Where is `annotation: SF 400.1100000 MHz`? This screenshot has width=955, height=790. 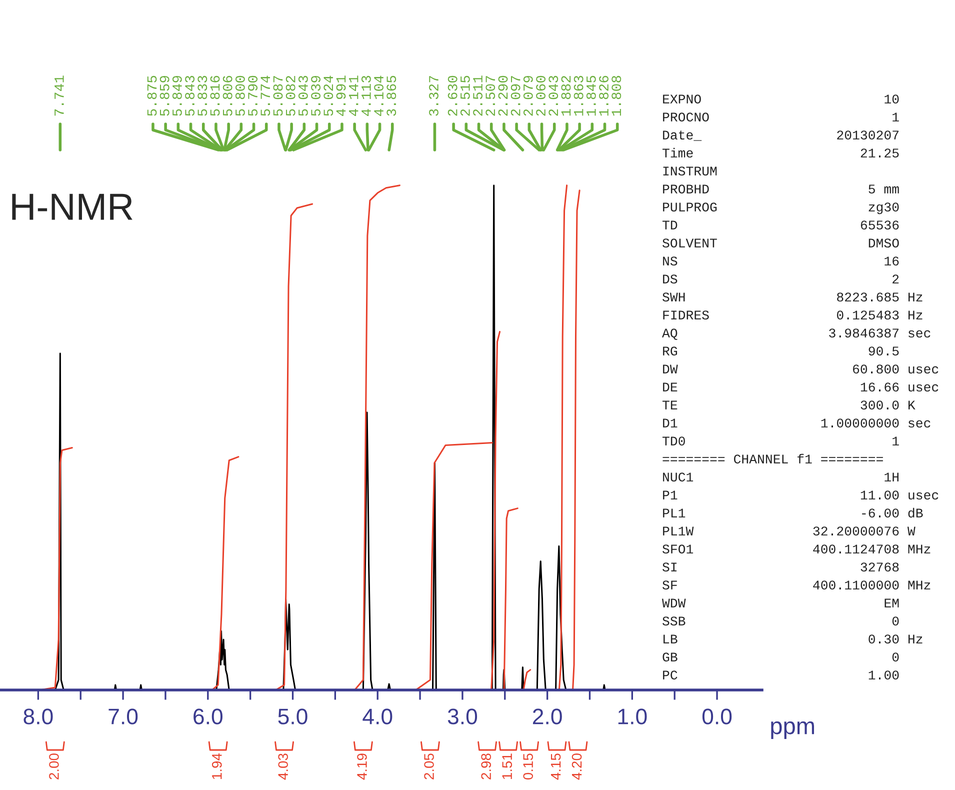
annotation: SF 400.1100000 MHz is located at coordinates (796, 585).